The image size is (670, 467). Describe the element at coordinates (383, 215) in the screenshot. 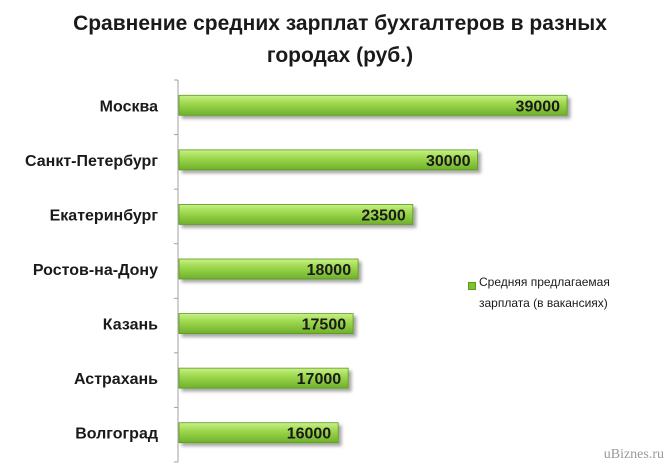

I see `data-label: 23500` at that location.